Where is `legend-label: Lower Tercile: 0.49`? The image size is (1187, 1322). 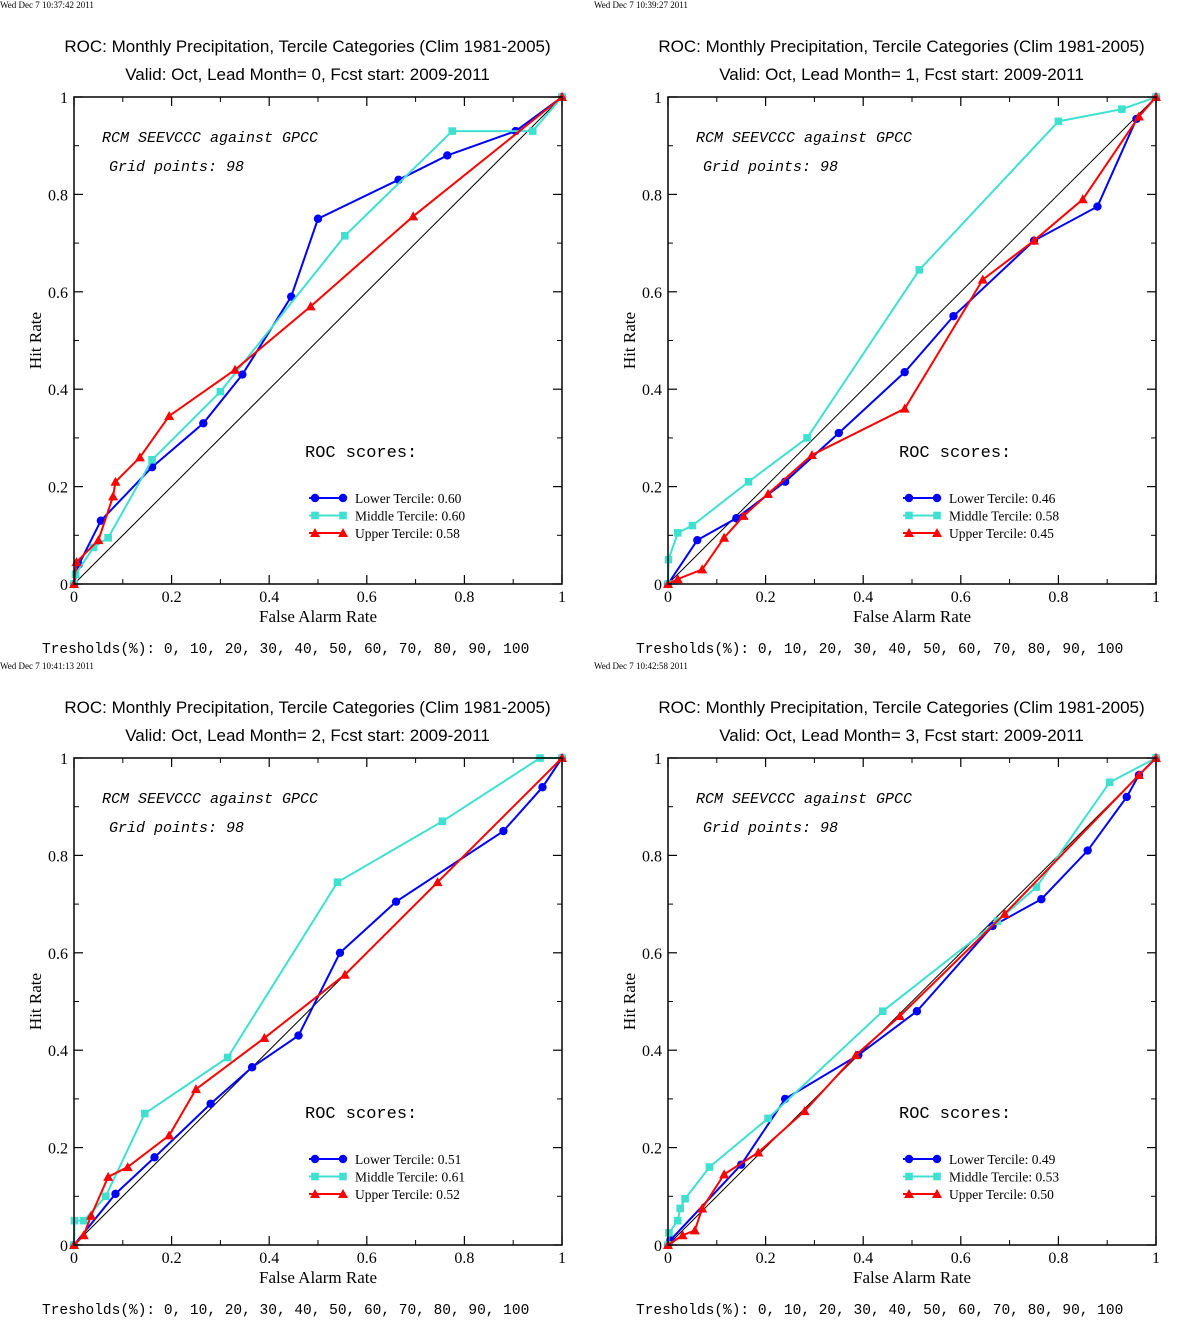 legend-label: Lower Tercile: 0.49 is located at coordinates (1002, 1159).